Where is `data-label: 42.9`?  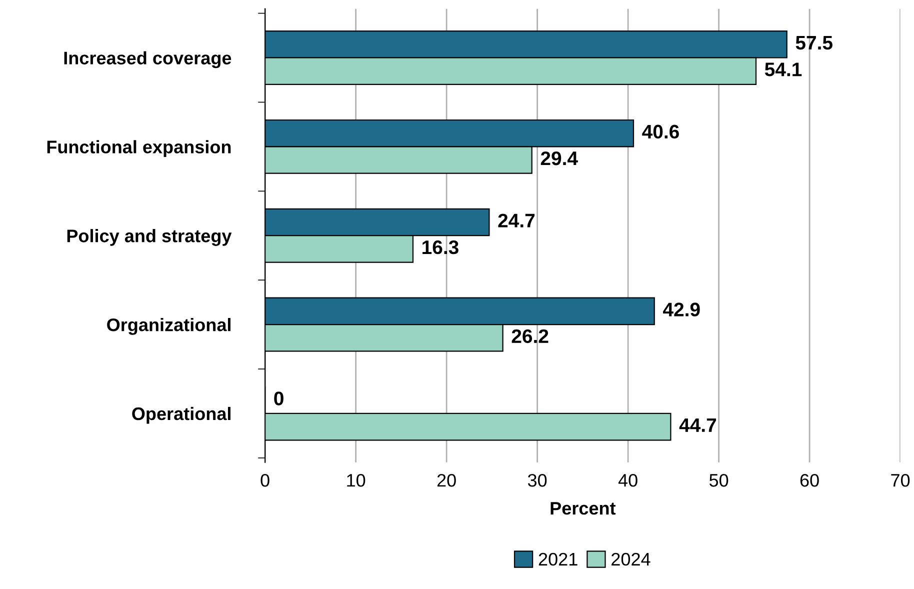
data-label: 42.9 is located at coordinates (681, 309).